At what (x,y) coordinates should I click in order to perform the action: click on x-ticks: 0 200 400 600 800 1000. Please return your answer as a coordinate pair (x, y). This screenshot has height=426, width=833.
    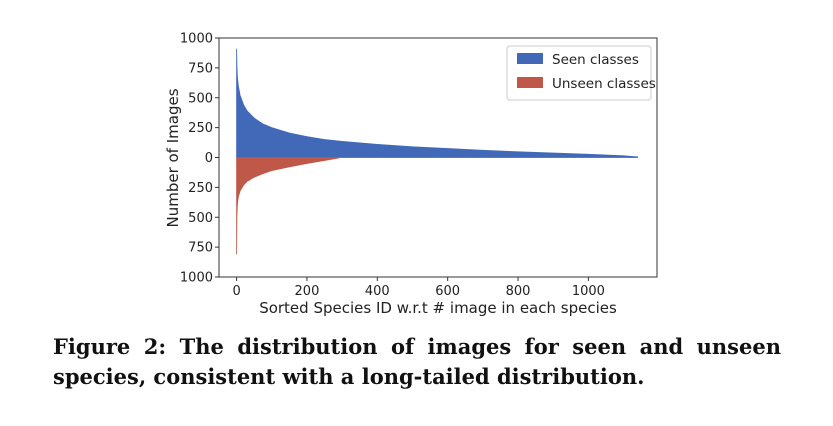
    Looking at the image, I should click on (418, 288).